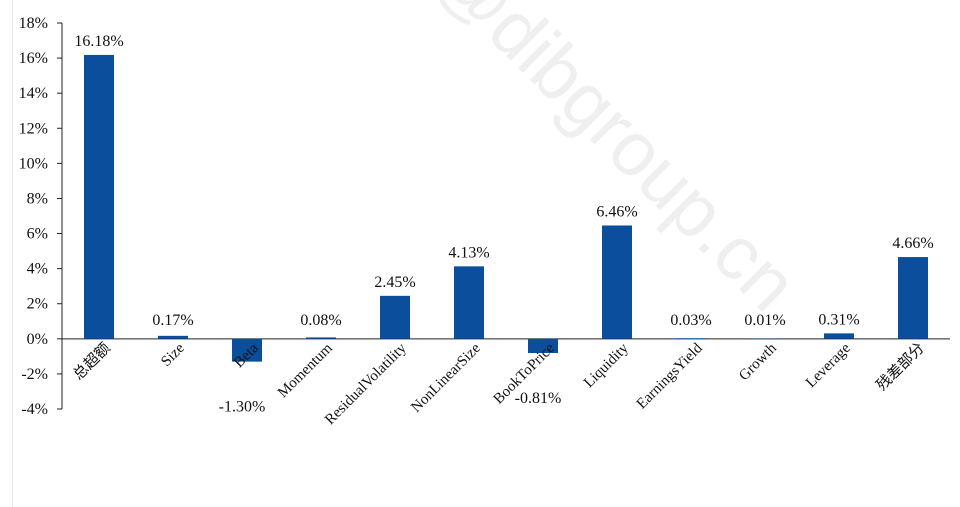 The width and height of the screenshot is (960, 507). Describe the element at coordinates (33, 128) in the screenshot. I see `y-tick-label: 12%` at that location.